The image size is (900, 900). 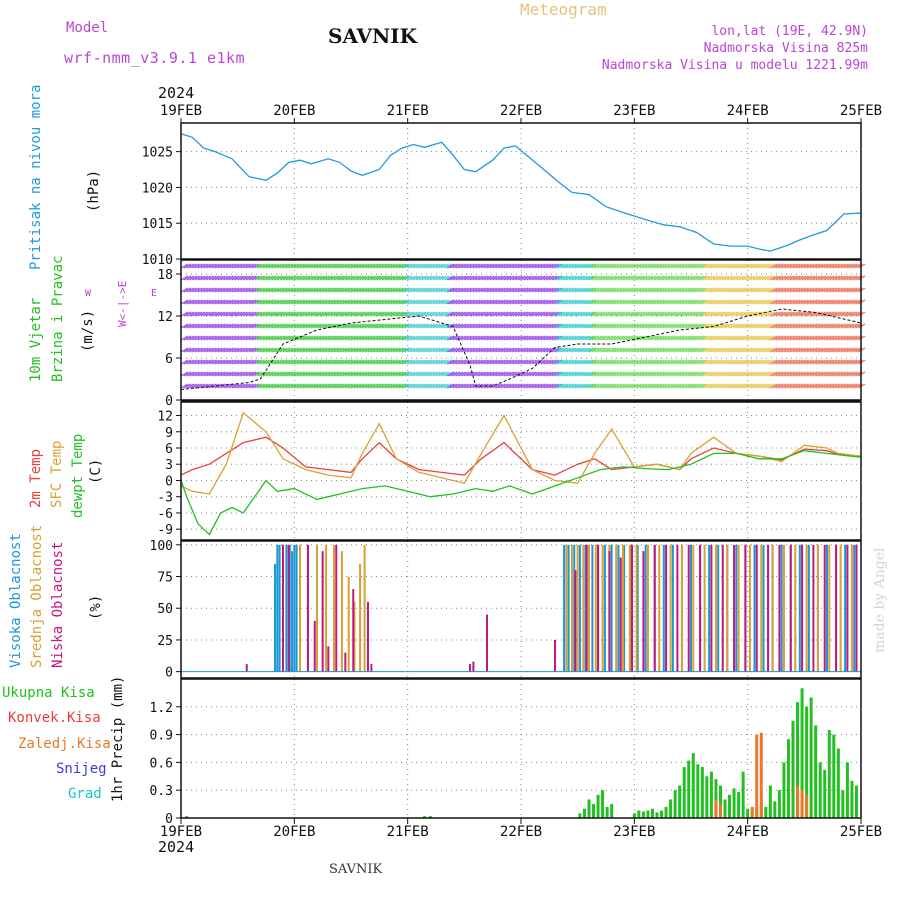 I want to click on x-tick-label-top: 22FEB, so click(x=521, y=111).